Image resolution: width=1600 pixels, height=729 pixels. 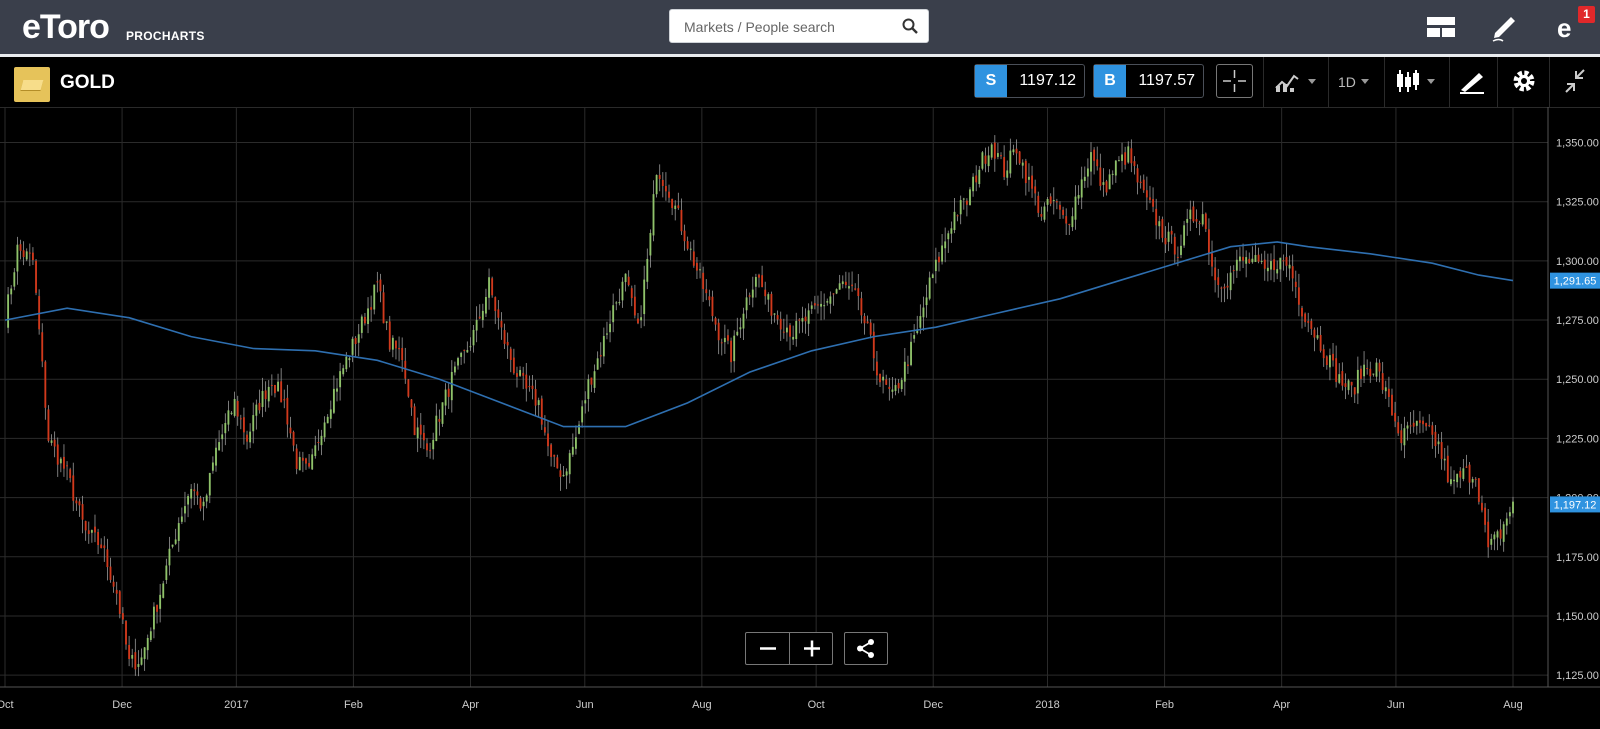 I want to click on sell-label: S, so click(x=991, y=81).